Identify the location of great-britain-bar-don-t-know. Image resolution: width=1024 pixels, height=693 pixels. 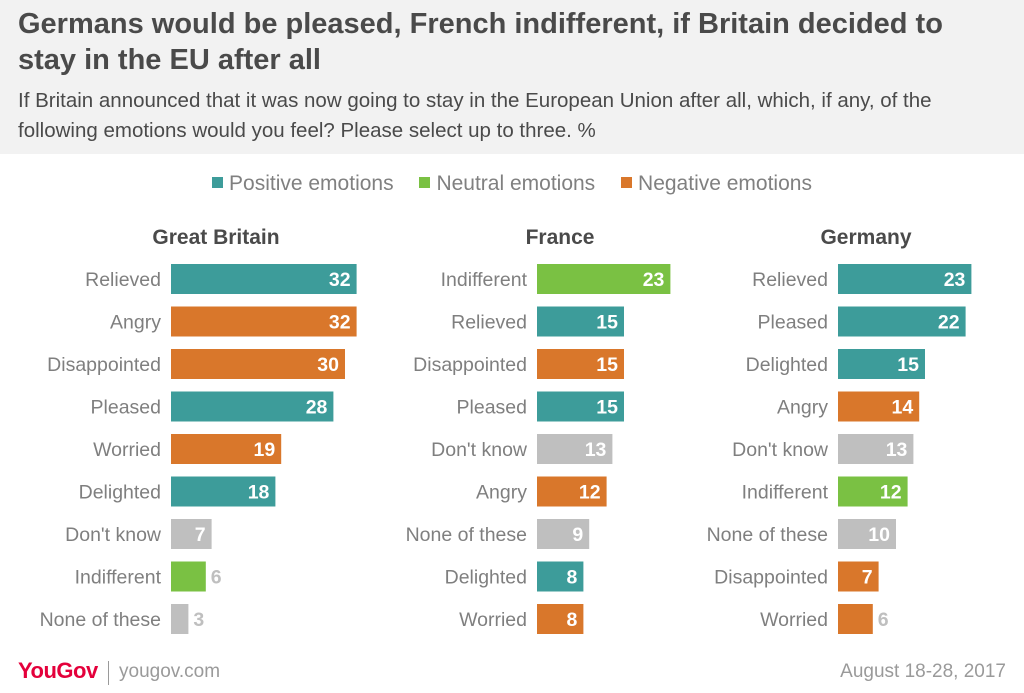
(191, 534).